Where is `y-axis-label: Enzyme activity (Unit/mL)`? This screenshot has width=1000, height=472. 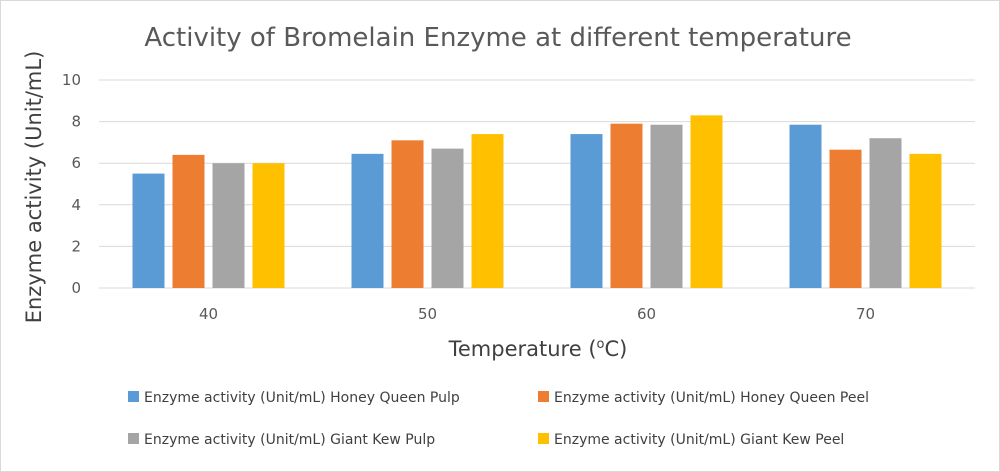
y-axis-label: Enzyme activity (Unit/mL) is located at coordinates (34, 187).